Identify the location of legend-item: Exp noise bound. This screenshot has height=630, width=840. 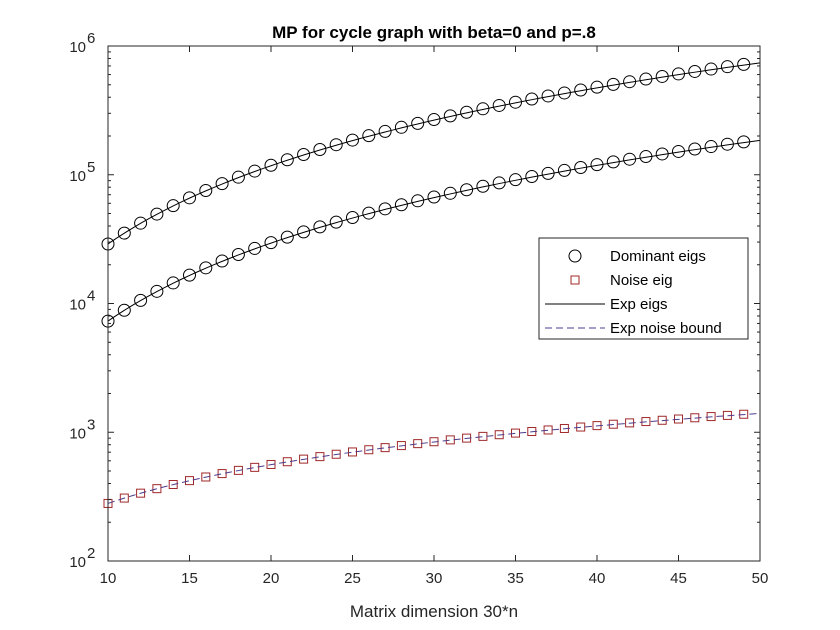
(633, 328).